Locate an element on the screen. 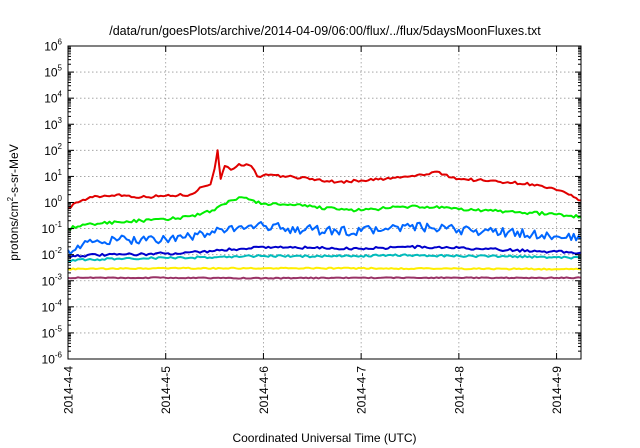 The height and width of the screenshot is (448, 640). x-axis-label: Coordinated Universal Time (UTC) is located at coordinates (324, 438).